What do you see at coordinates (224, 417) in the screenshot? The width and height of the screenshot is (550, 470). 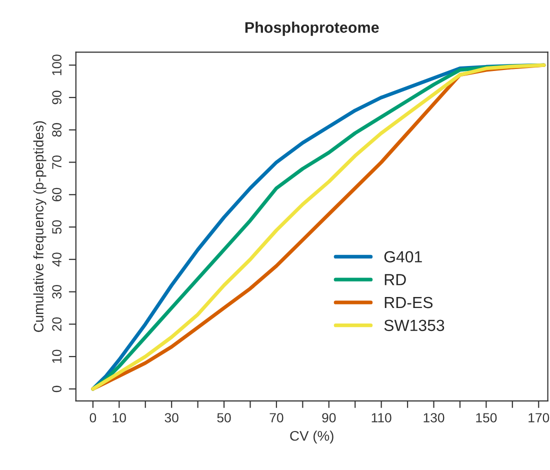 I see `x-tick-label: 50` at bounding box center [224, 417].